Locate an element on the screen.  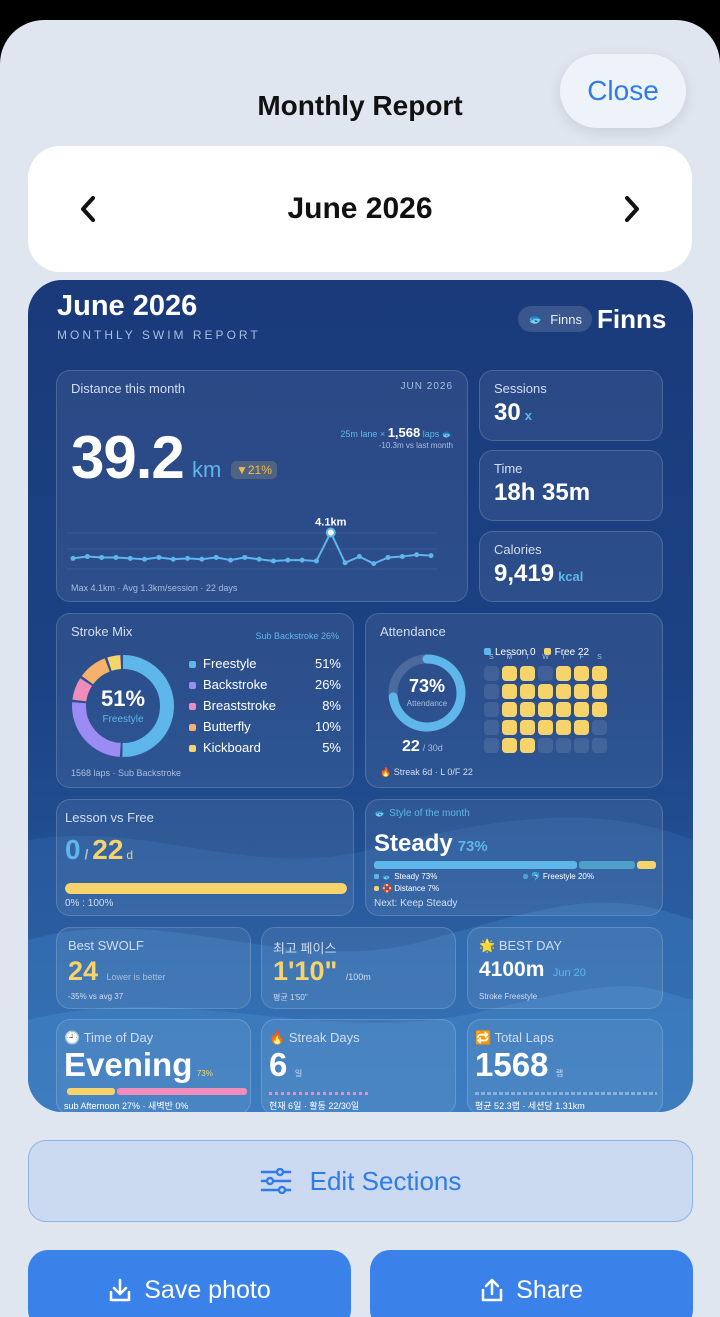
edit-sections-button: Edit Sections is located at coordinates (360, 1181).